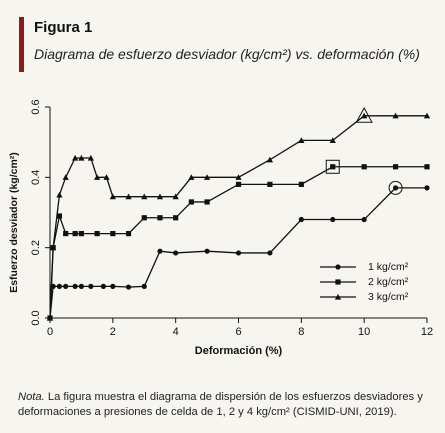  What do you see at coordinates (36, 106) in the screenshot?
I see `y-tick-label: 0.6` at bounding box center [36, 106].